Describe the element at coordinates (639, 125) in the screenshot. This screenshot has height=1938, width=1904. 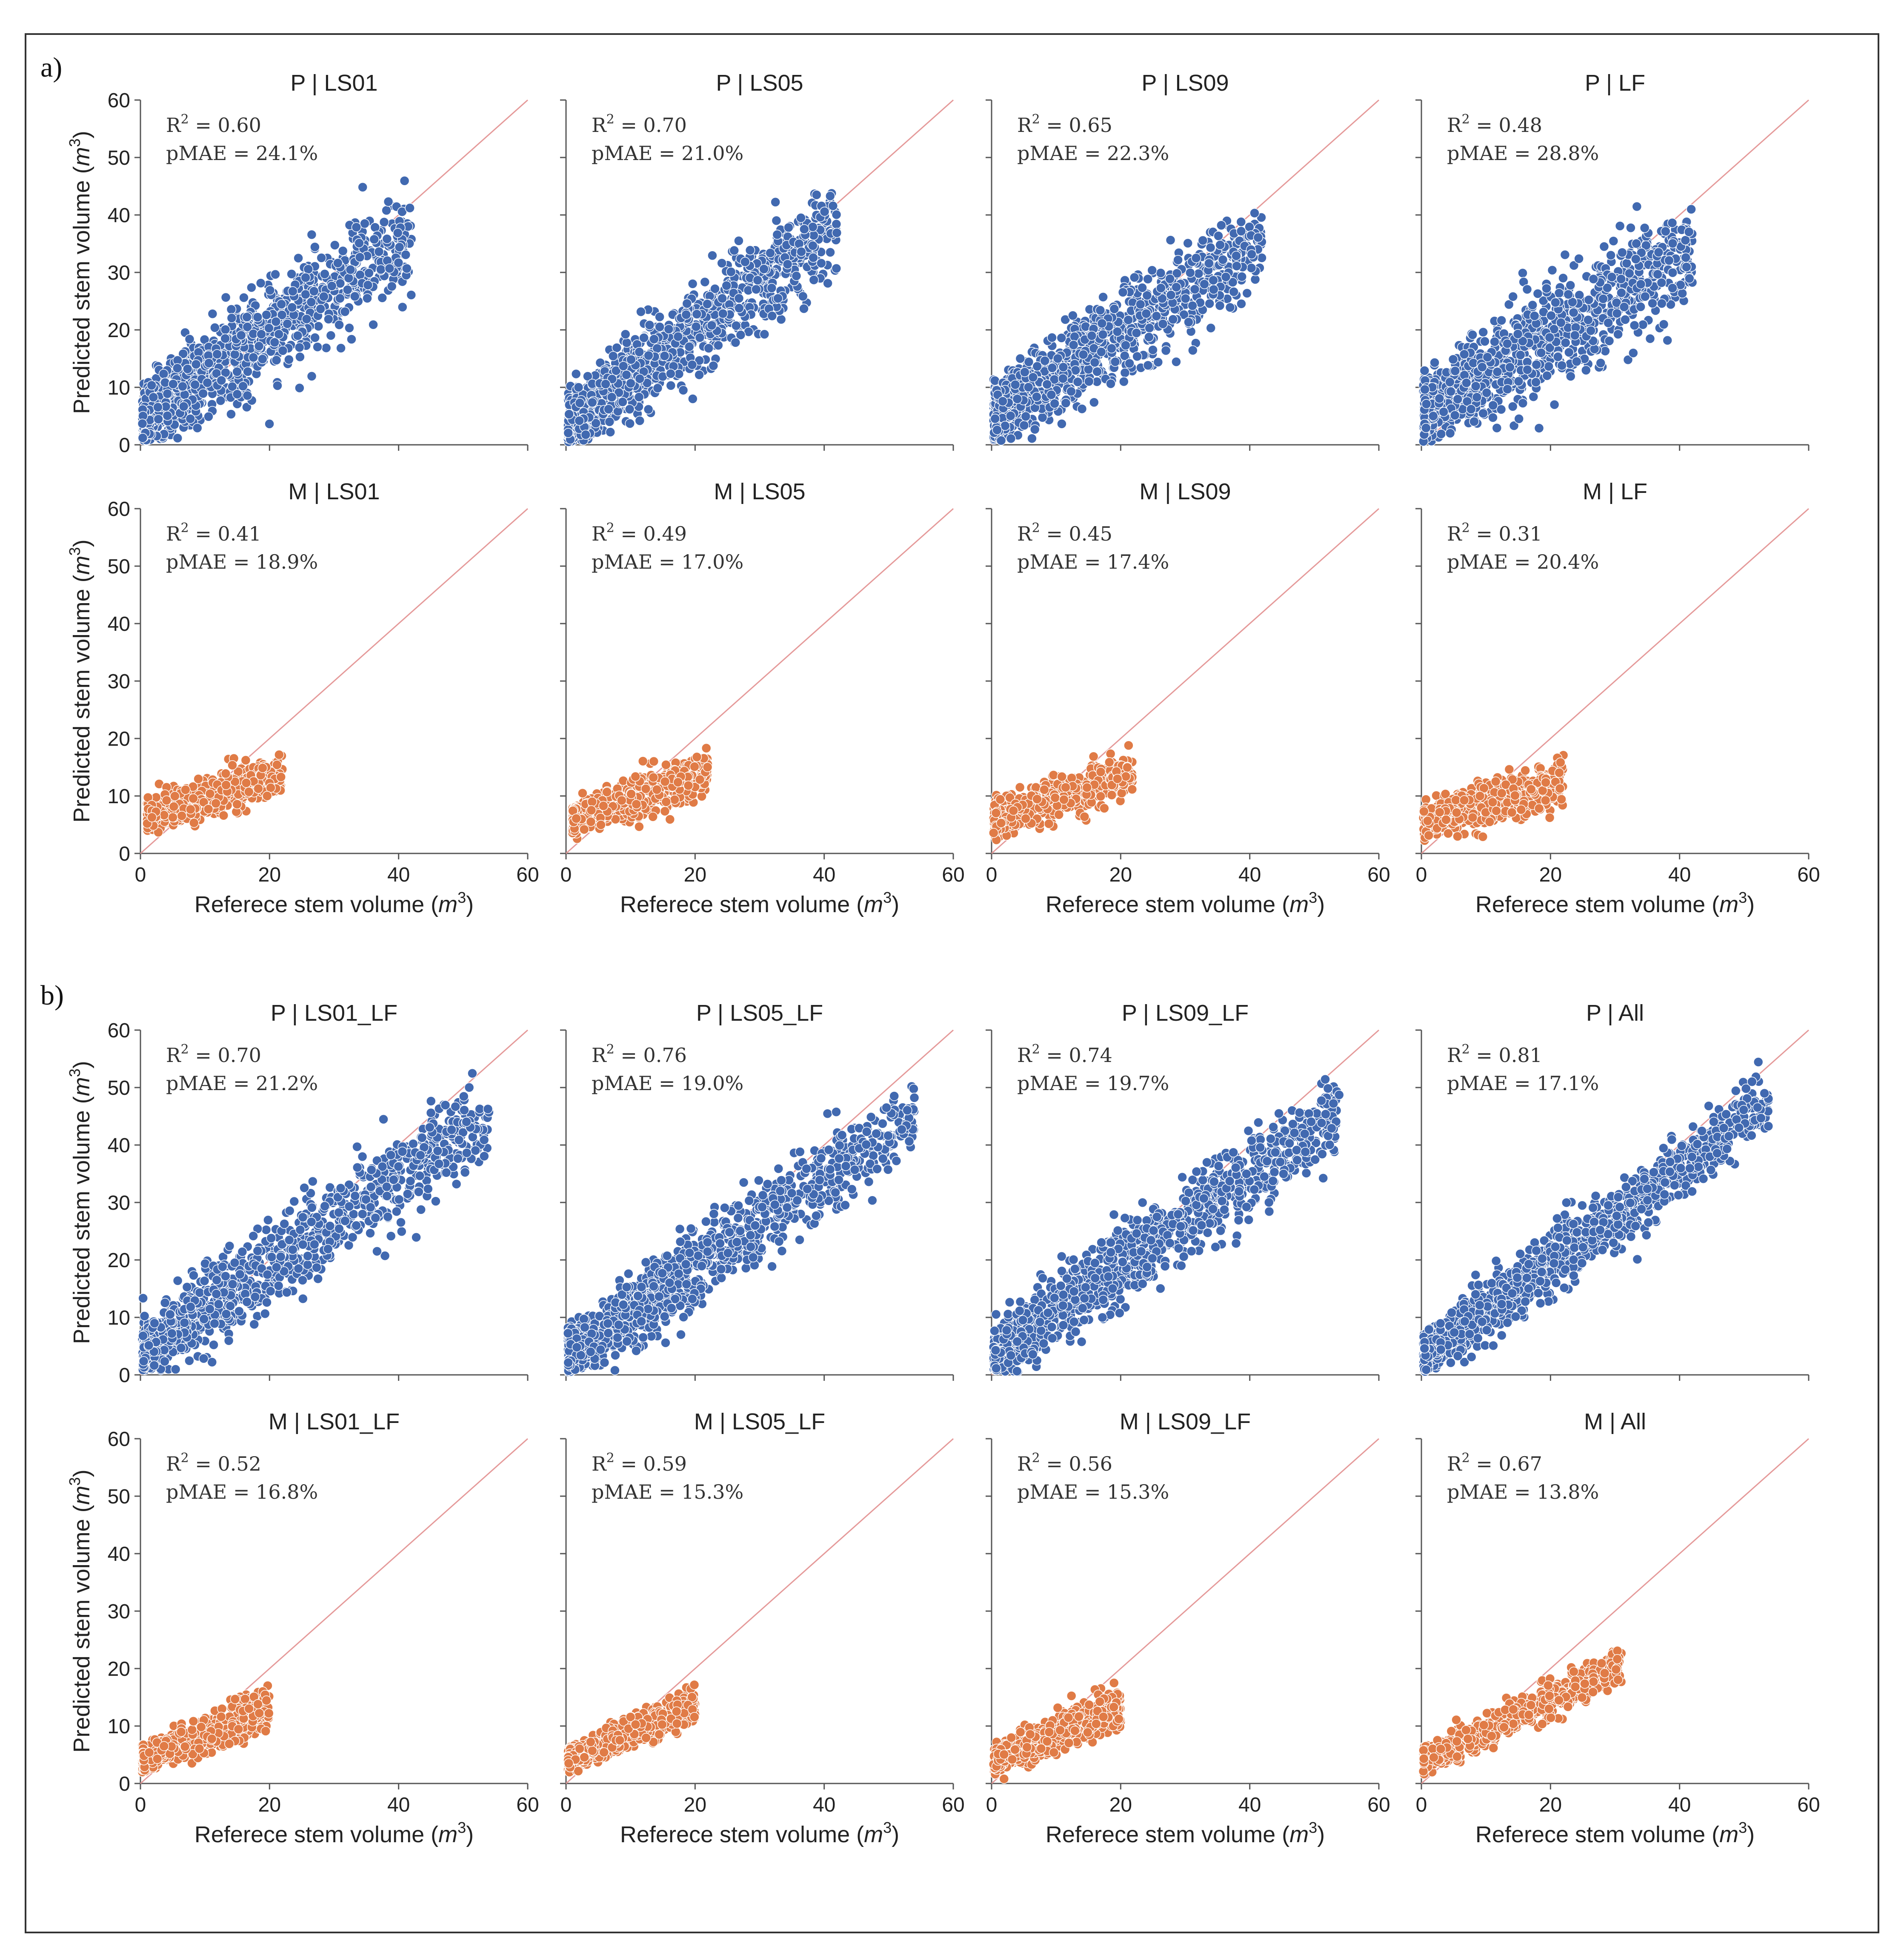
I see `r2-annotation: R2 = 0.70` at that location.